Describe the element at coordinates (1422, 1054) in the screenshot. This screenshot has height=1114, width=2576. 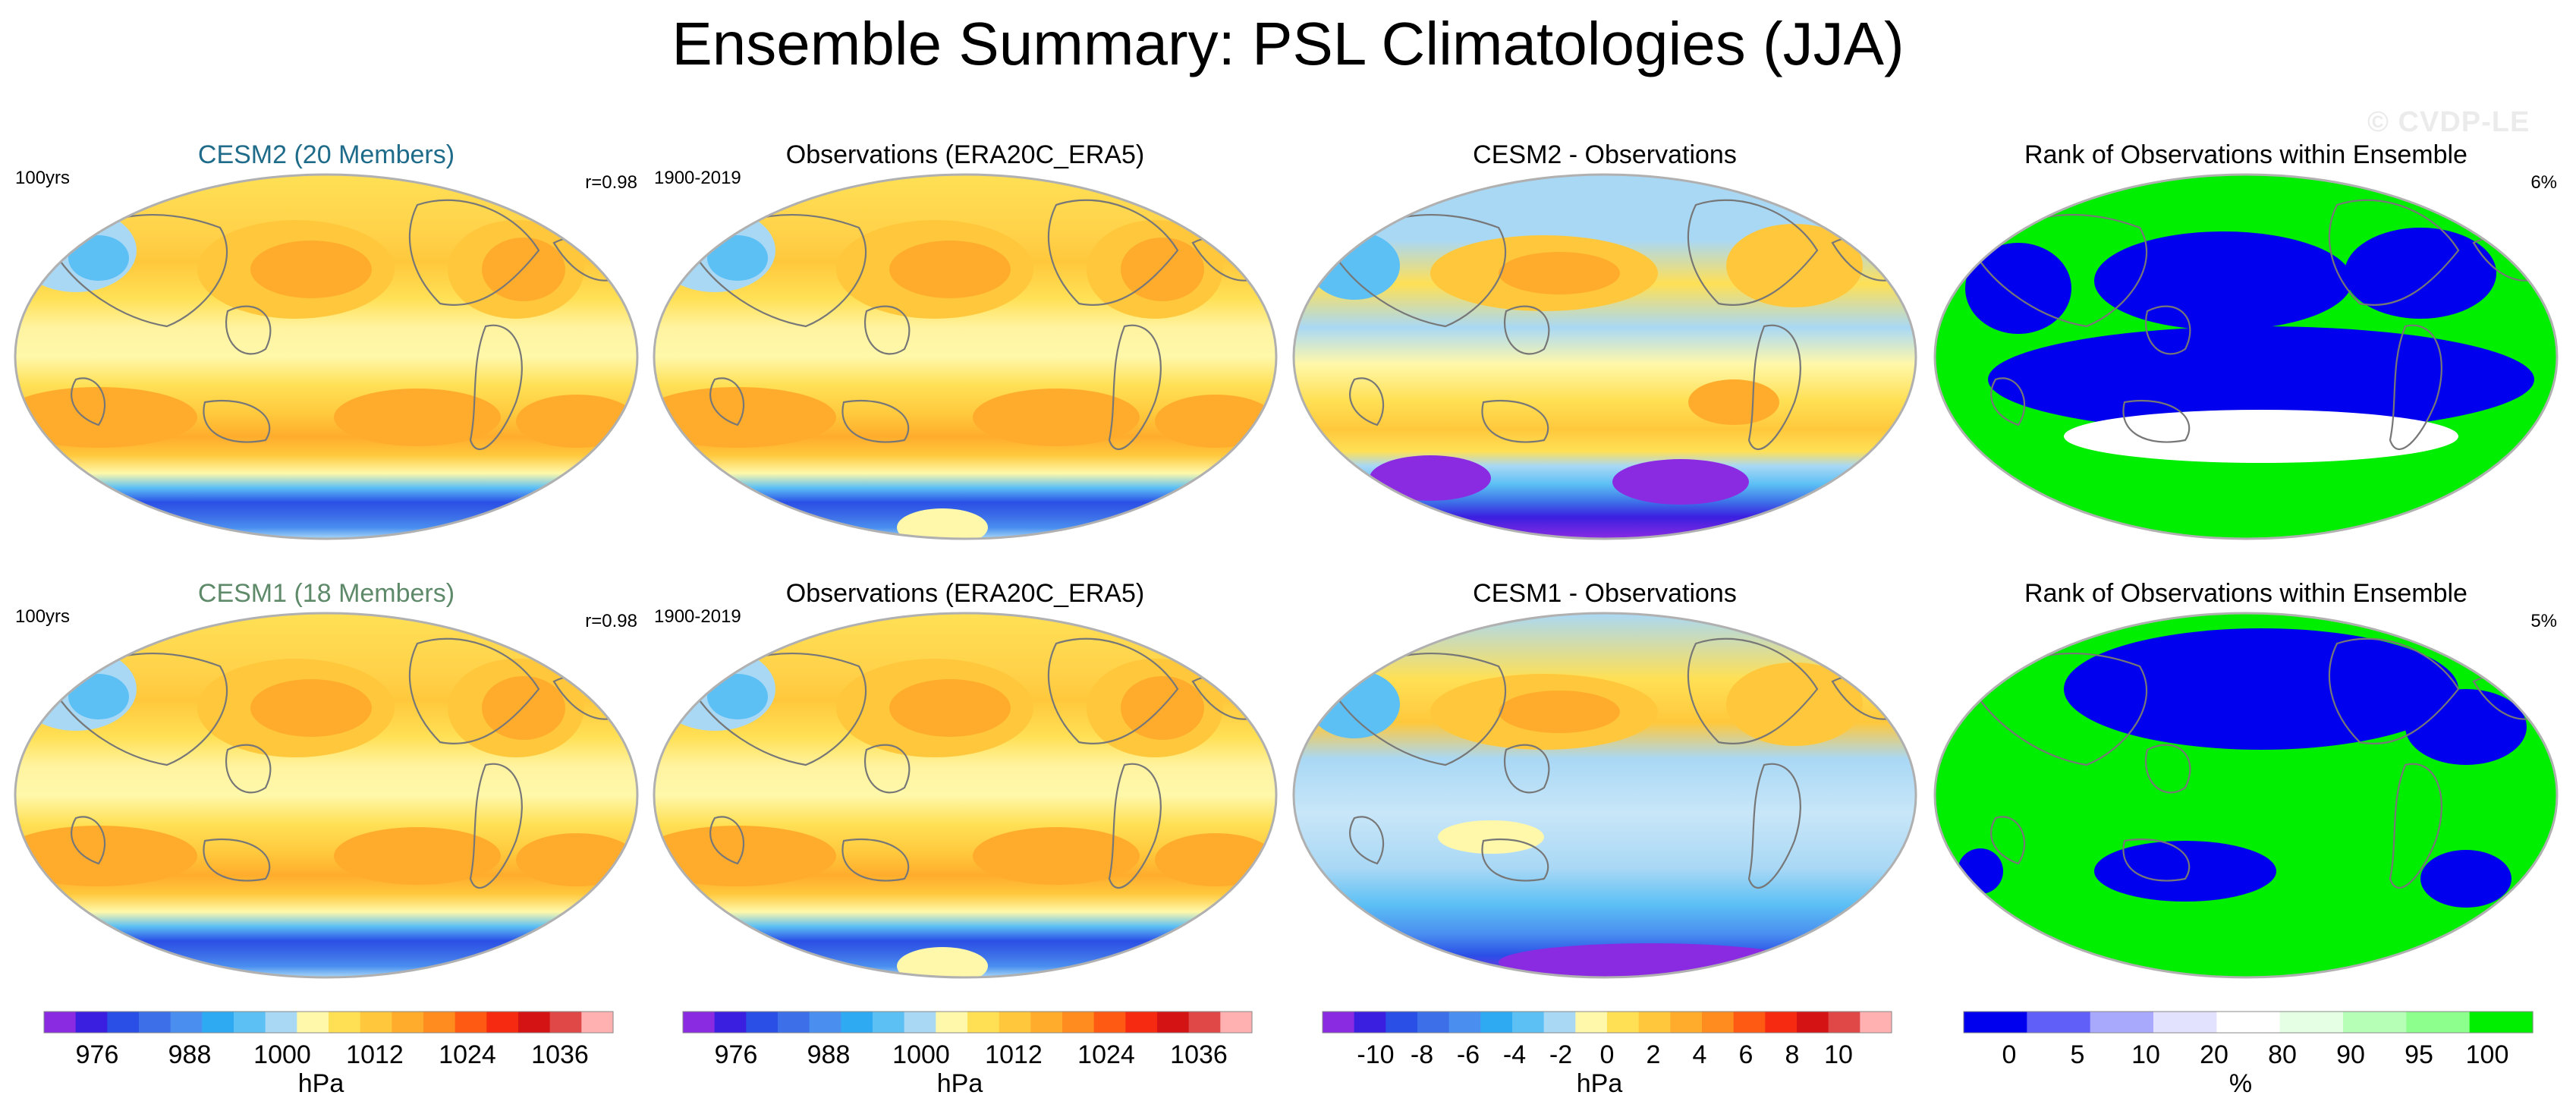
I see `colorbar-tick-label: -8` at that location.